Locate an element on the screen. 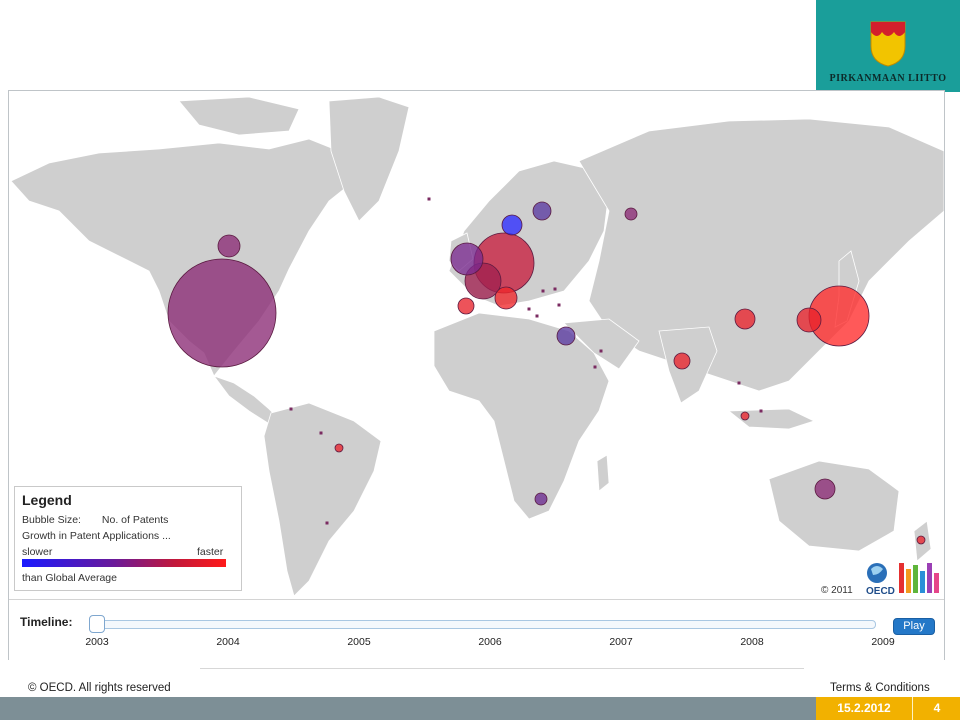  bubble-india is located at coordinates (682, 361).